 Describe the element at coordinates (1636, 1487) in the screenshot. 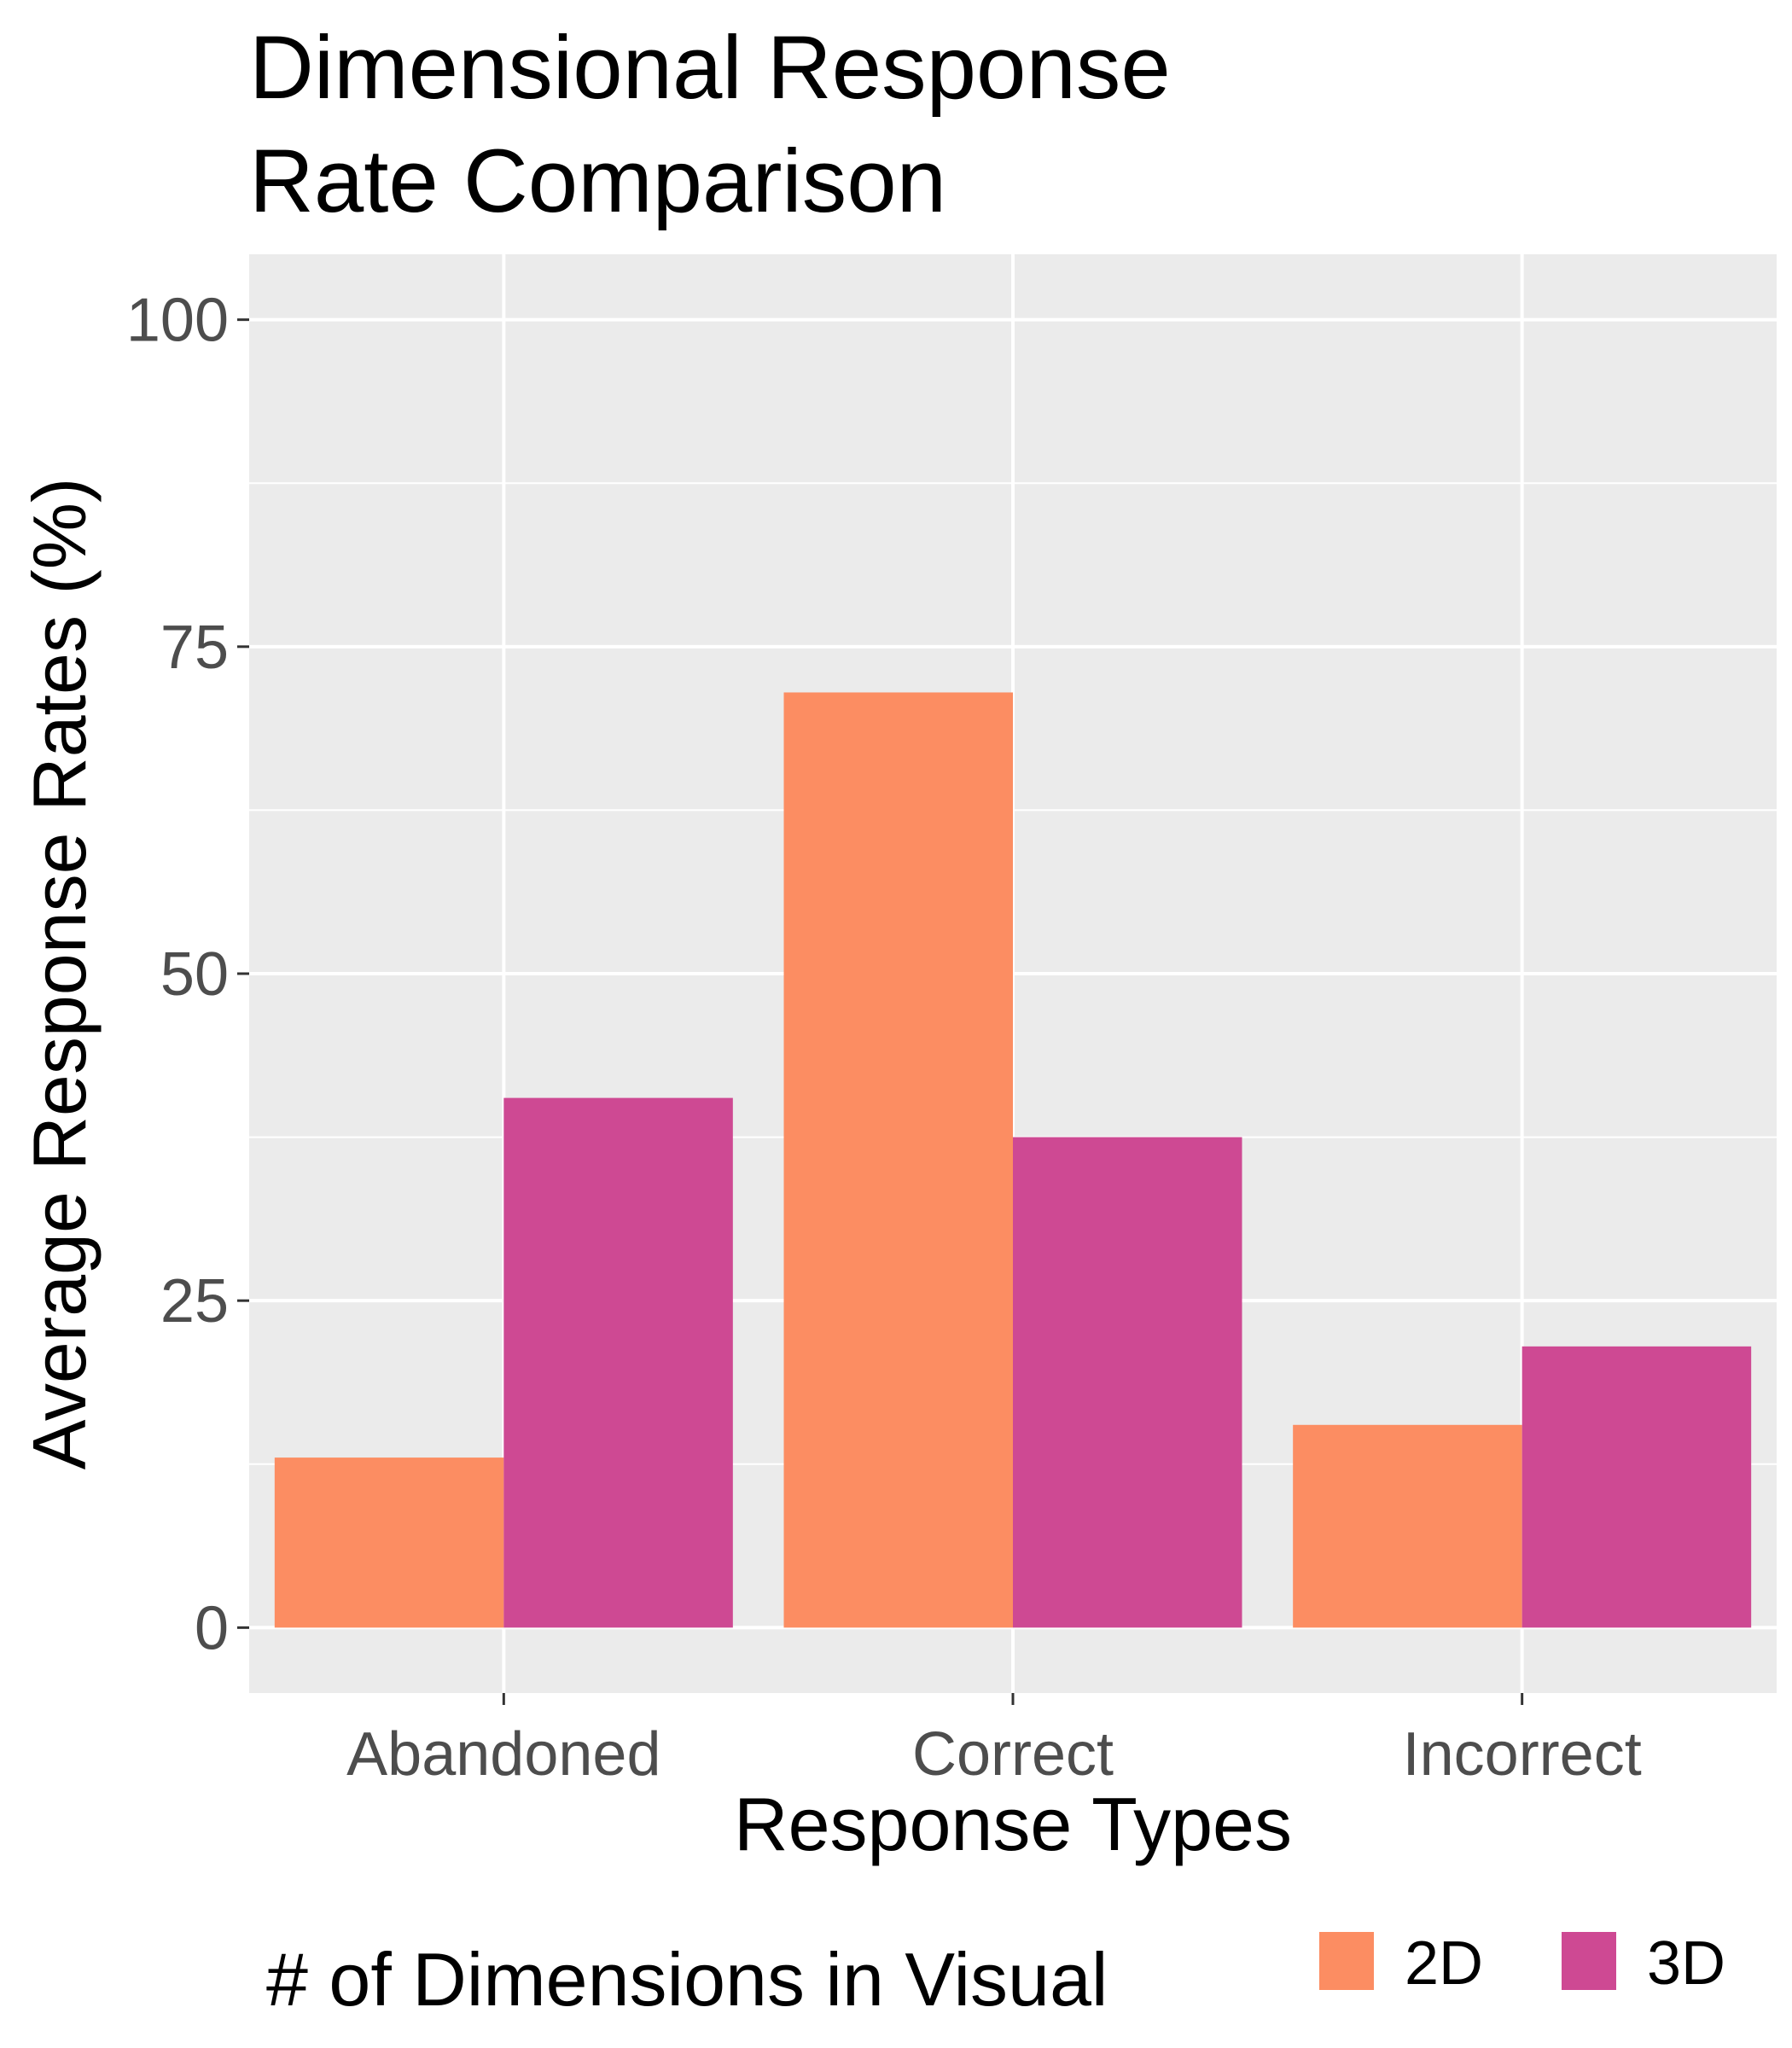

I see `bar-3d-incorrect` at that location.